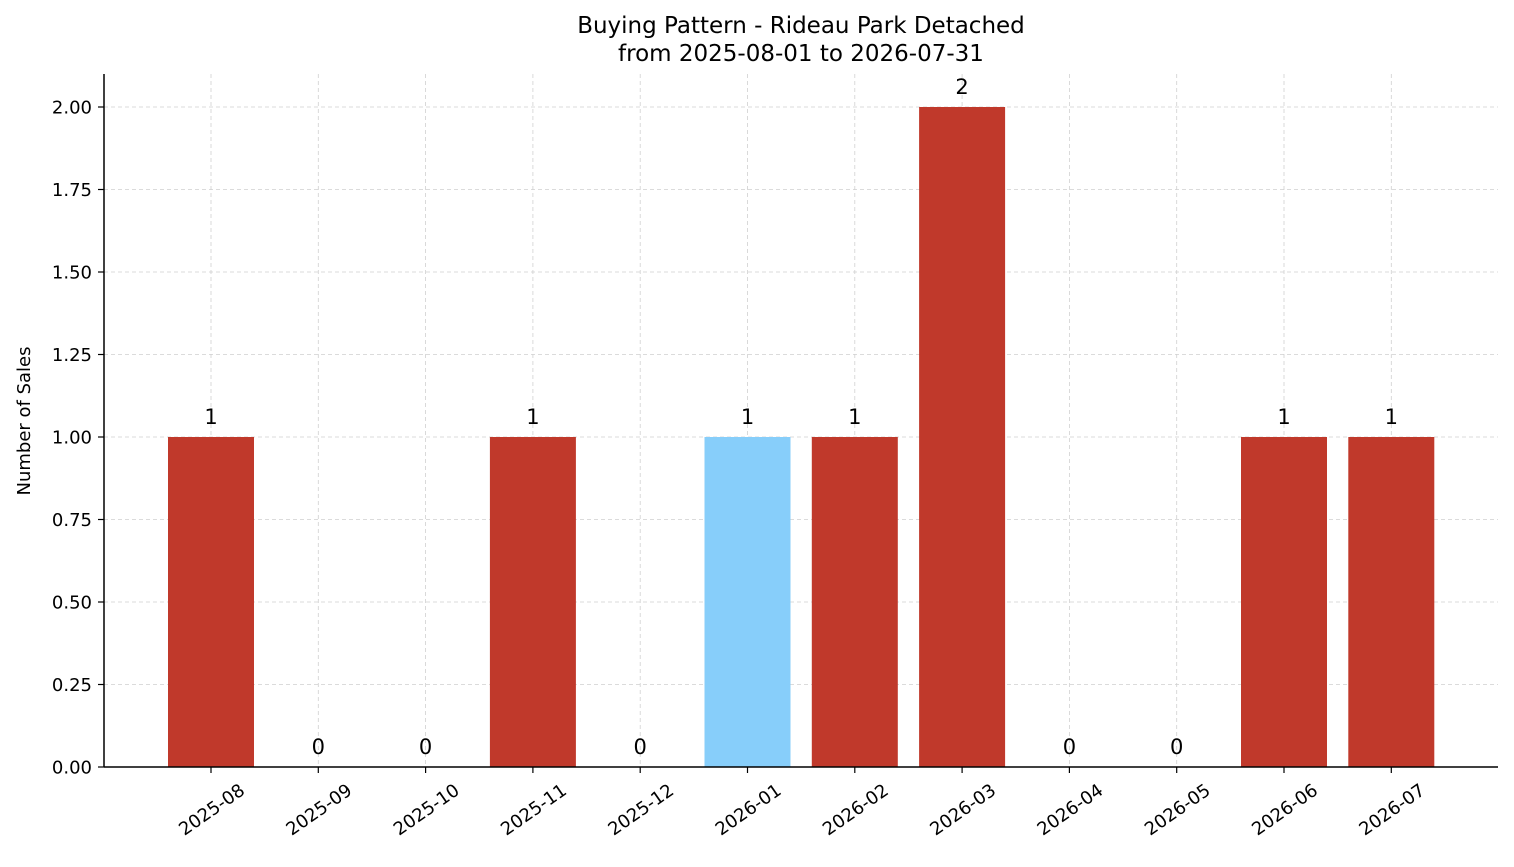  Describe the element at coordinates (72, 603) in the screenshot. I see `y-tick-label: 0.50` at that location.